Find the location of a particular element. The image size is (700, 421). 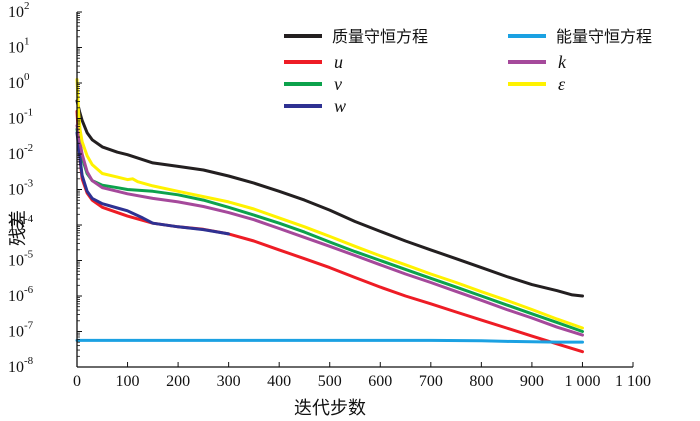

legend-label: 能量守恒方程 is located at coordinates (604, 36).